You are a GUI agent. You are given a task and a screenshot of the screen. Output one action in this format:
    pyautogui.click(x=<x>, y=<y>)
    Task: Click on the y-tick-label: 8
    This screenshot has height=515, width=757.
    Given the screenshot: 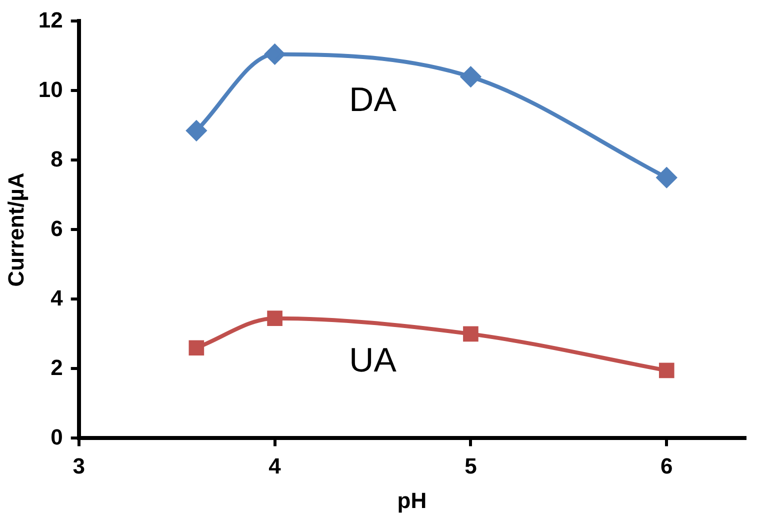 What is the action you would take?
    pyautogui.click(x=56, y=159)
    